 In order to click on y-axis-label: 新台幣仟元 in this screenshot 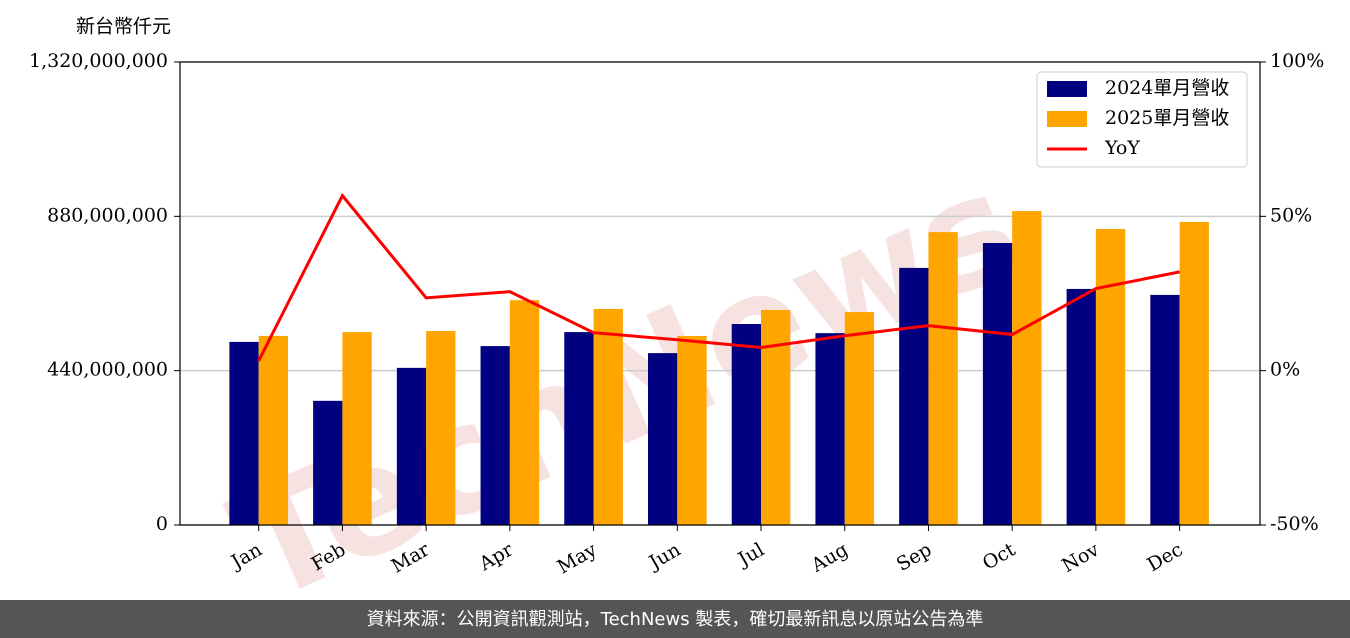, I will do `click(123, 27)`.